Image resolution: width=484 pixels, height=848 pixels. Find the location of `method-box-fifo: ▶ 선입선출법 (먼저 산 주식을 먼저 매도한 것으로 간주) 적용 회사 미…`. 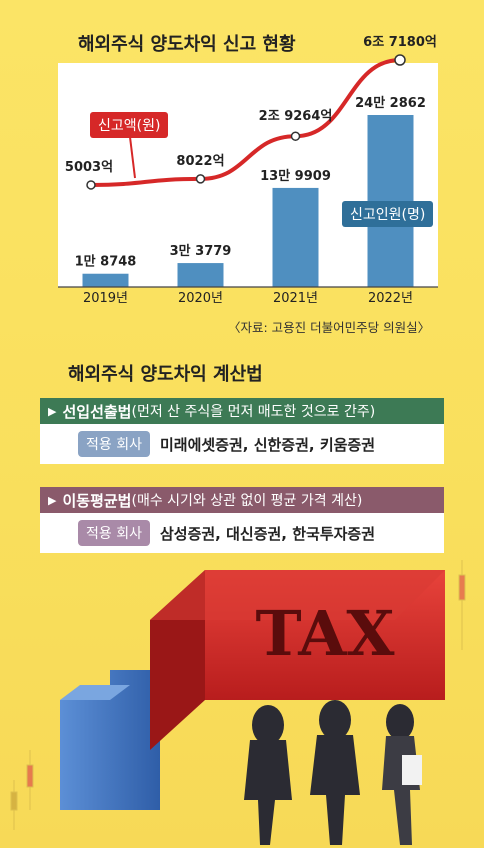

method-box-fifo: ▶ 선입선출법 (먼저 산 주식을 먼저 매도한 것으로 간주) 적용 회사 미… is located at coordinates (242, 431).